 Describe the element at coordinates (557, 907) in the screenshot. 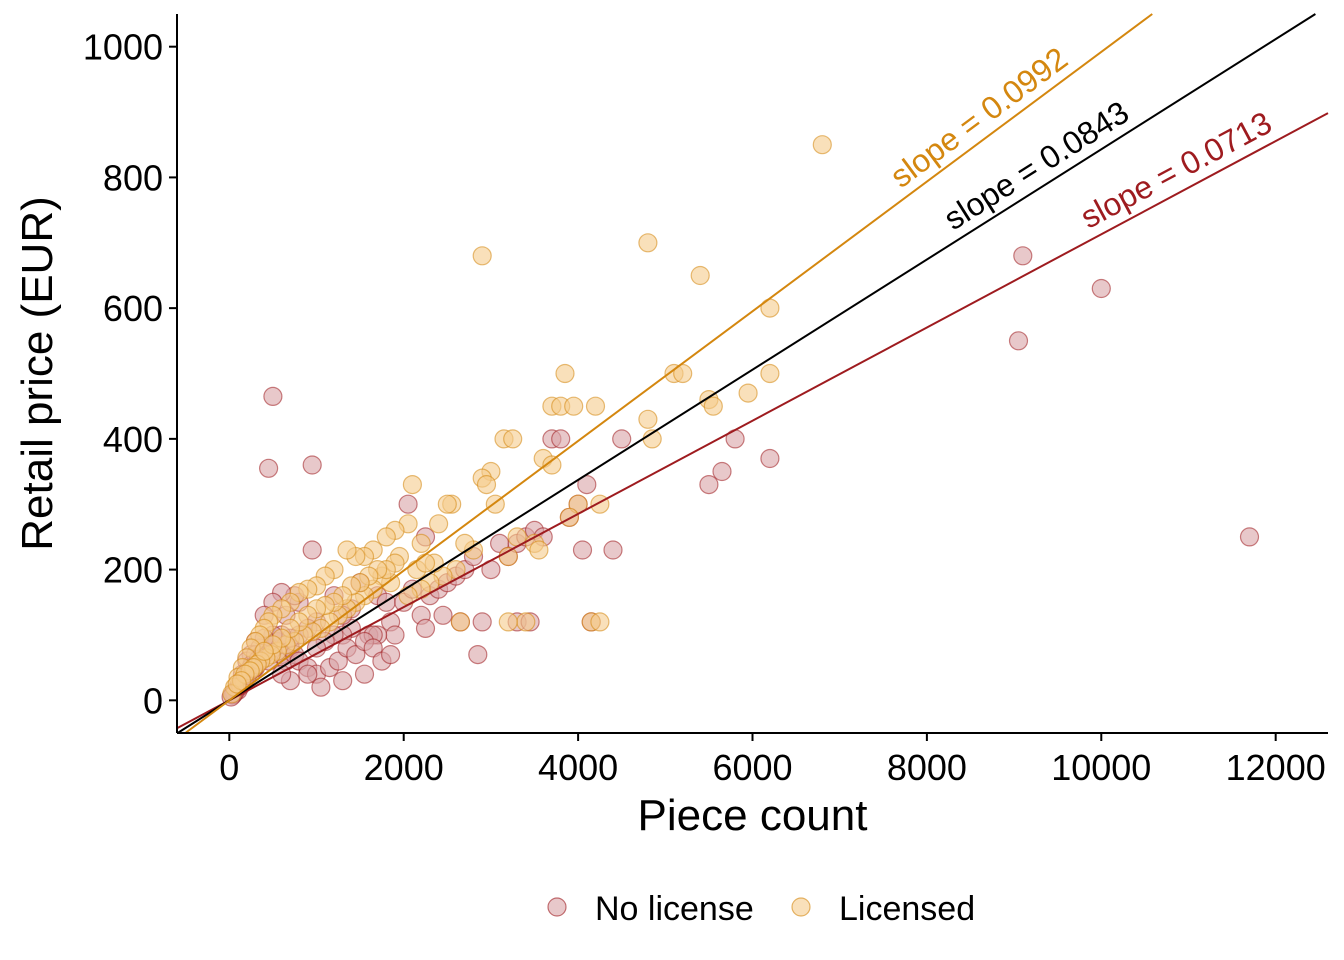

I see `legend-marker-no-license` at that location.